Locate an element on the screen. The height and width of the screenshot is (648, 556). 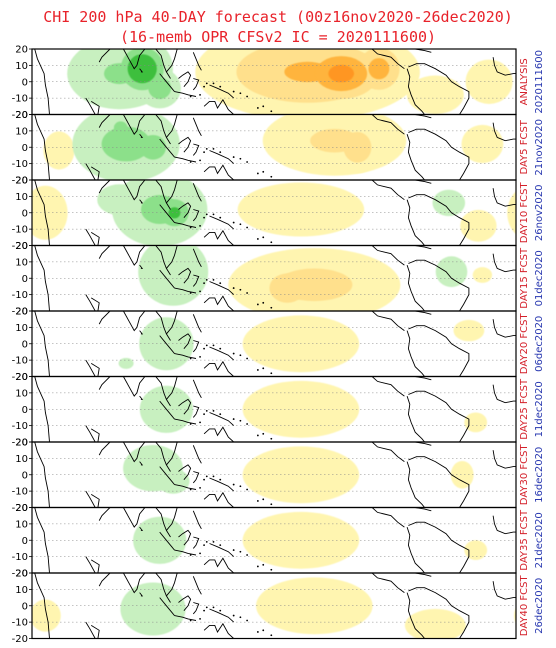
blob-3-level is located at coordinates (287, 288).